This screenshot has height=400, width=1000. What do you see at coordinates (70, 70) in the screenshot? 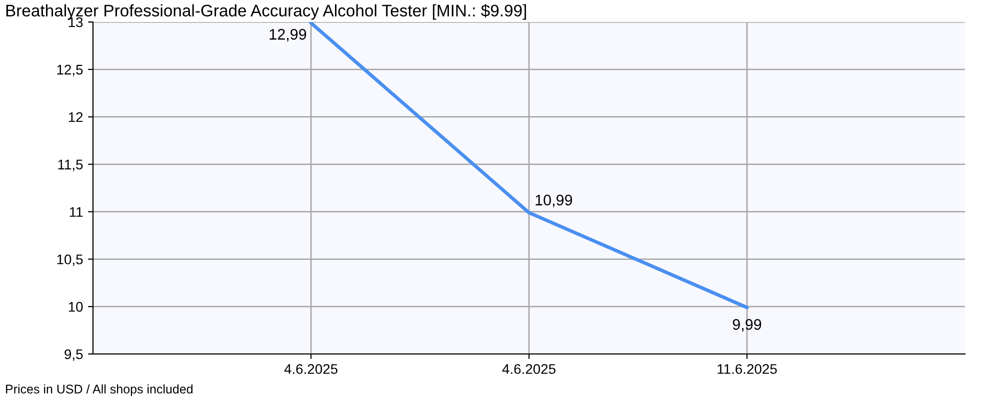
I see `y-tick-label: 12,5` at bounding box center [70, 70].